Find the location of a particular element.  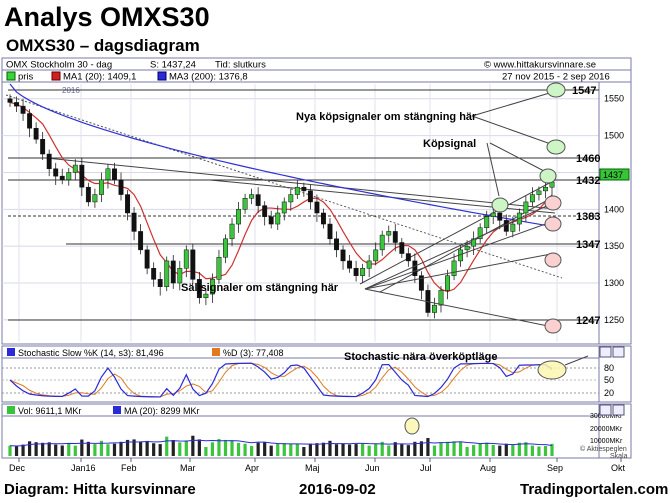

legend-ma3: MA3 (200): 1376,8 is located at coordinates (208, 77).